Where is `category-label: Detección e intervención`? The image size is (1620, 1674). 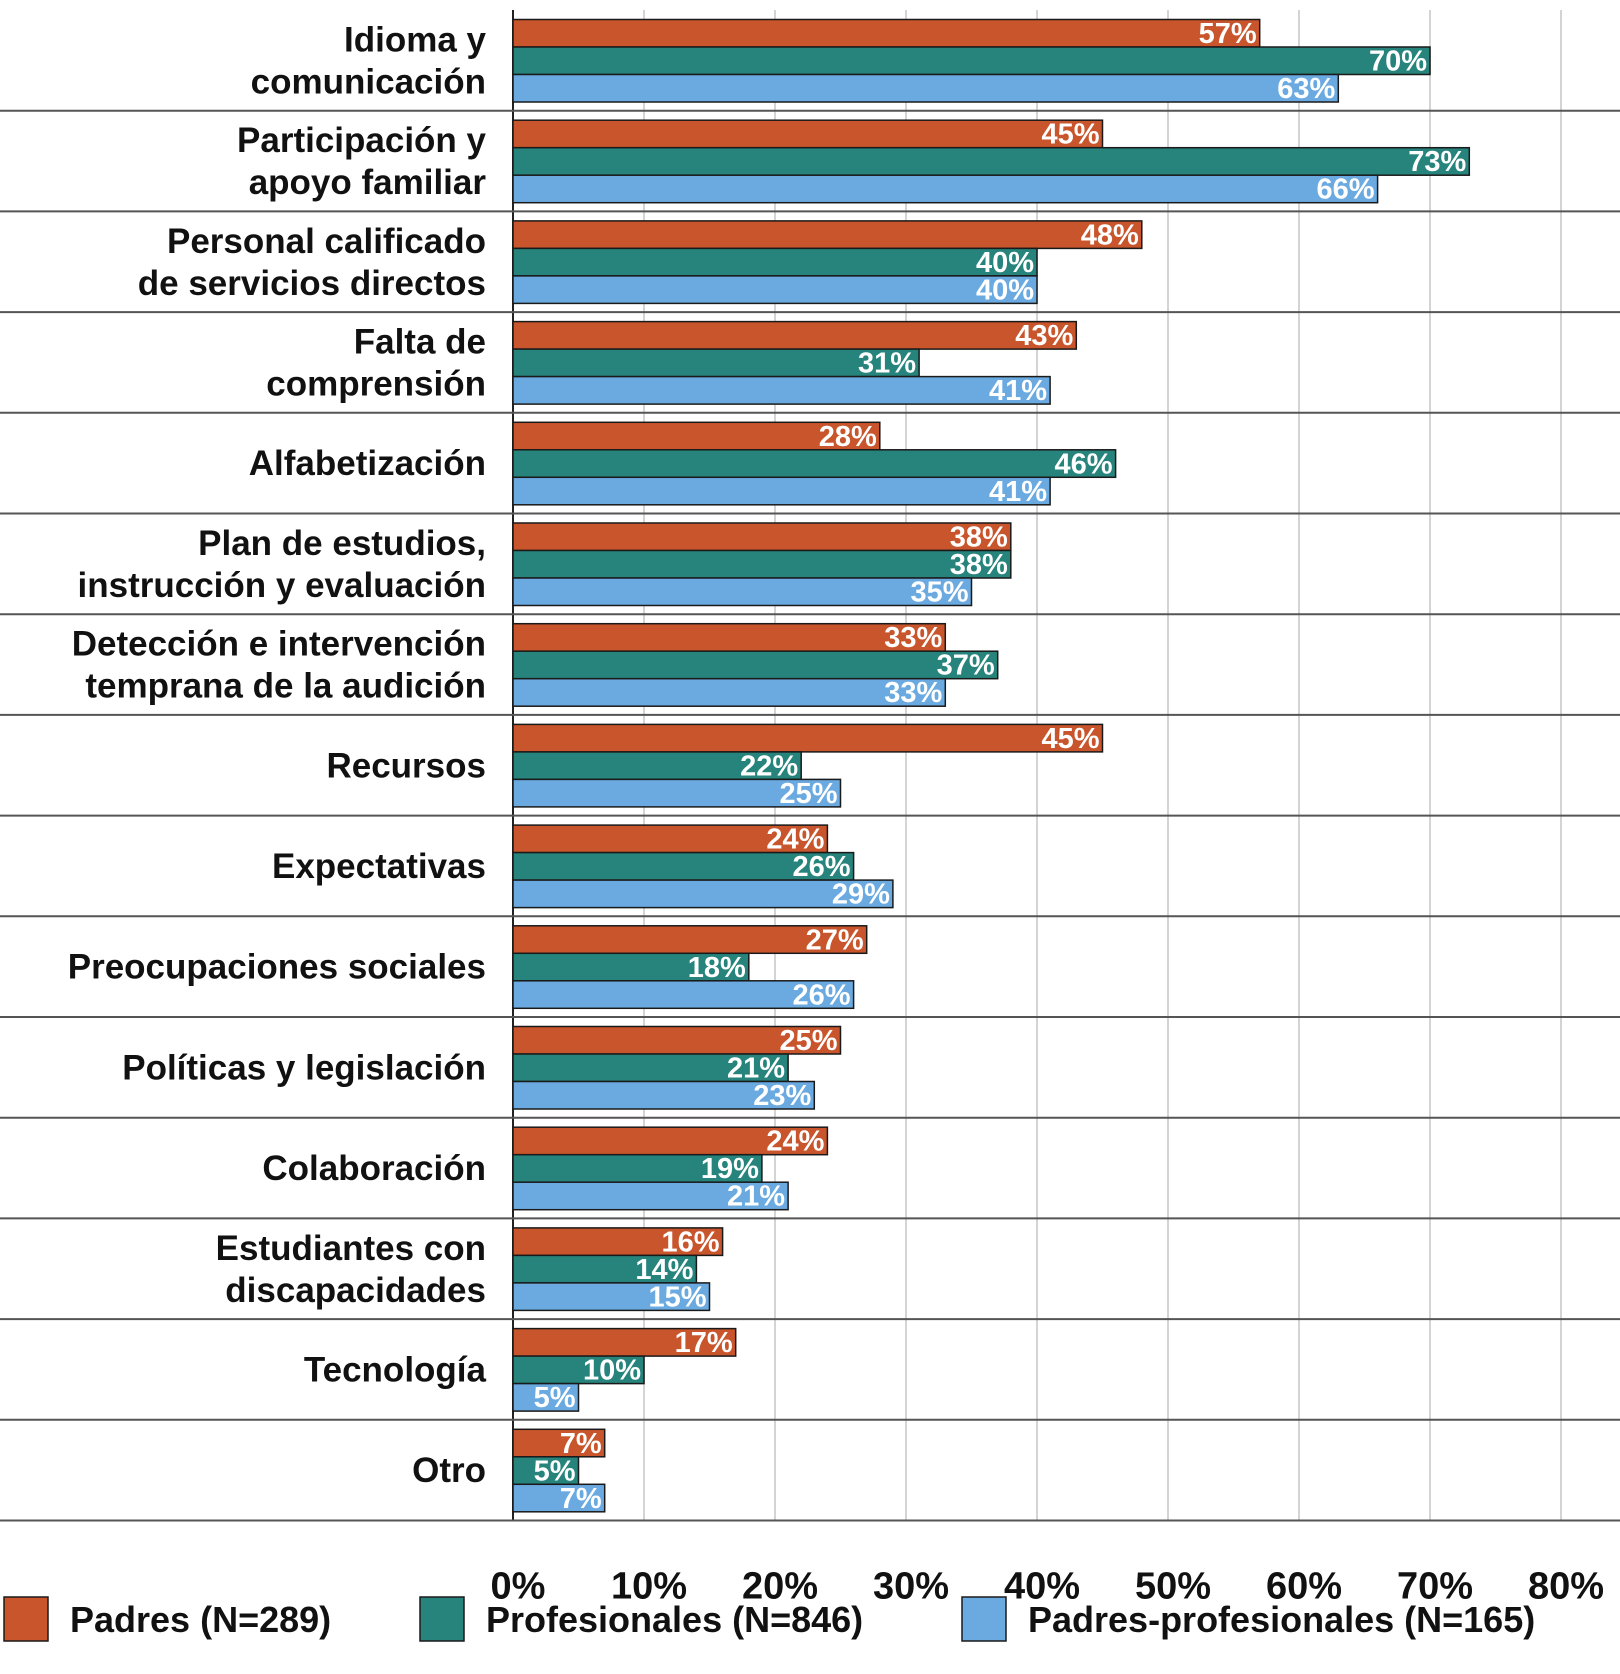
category-label: Detección e intervención is located at coordinates (279, 644).